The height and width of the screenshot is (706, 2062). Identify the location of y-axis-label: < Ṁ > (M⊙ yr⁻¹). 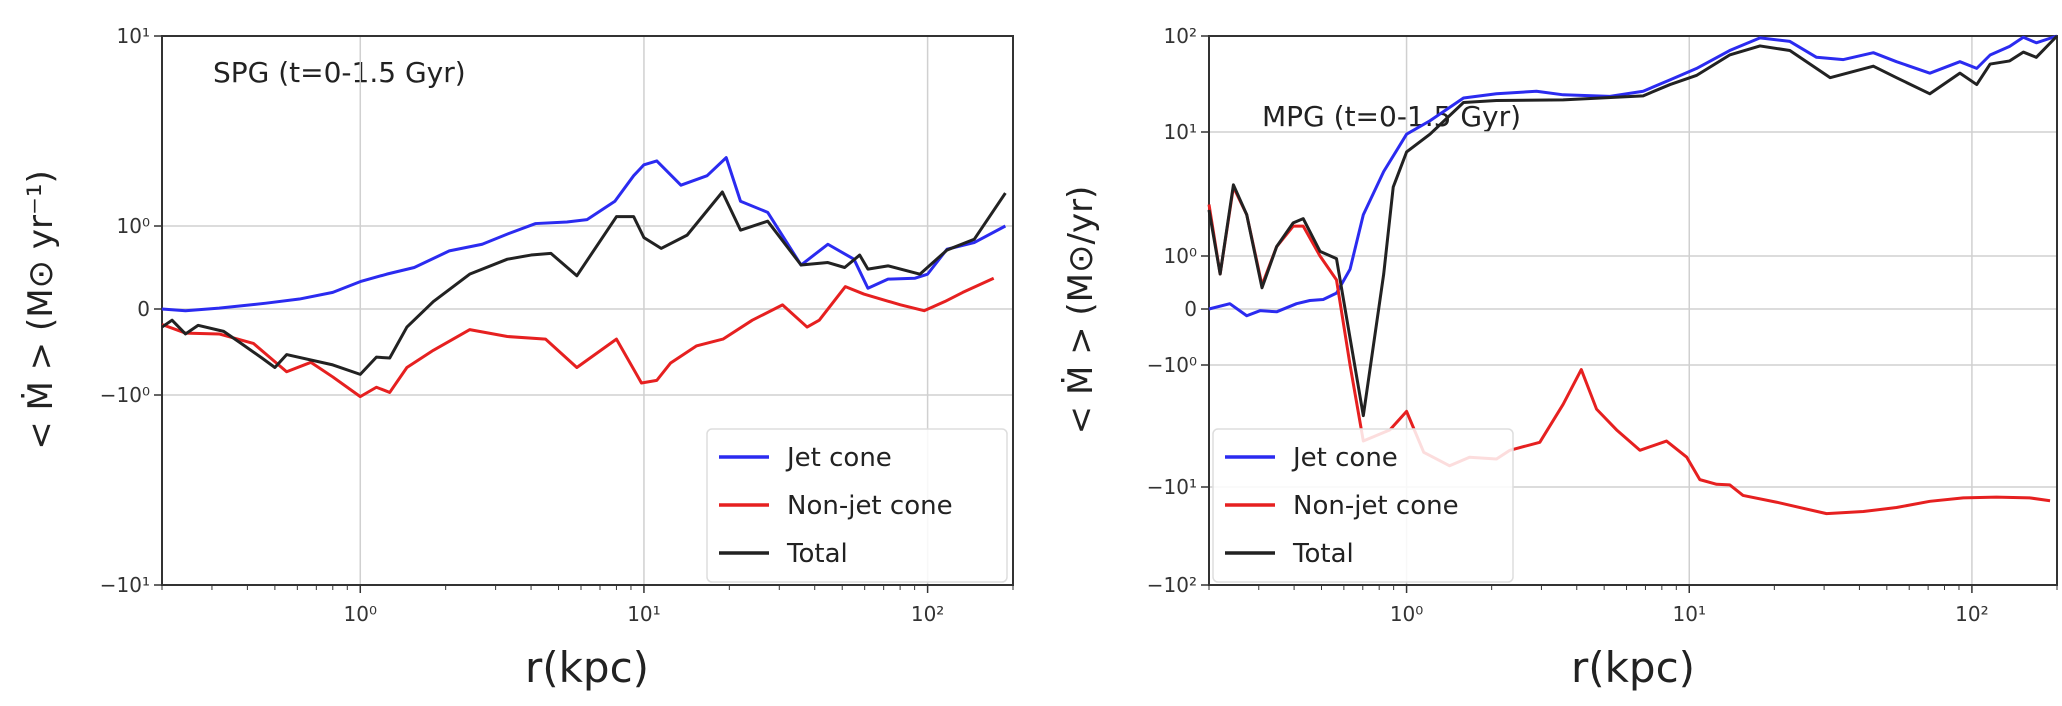
(41, 310).